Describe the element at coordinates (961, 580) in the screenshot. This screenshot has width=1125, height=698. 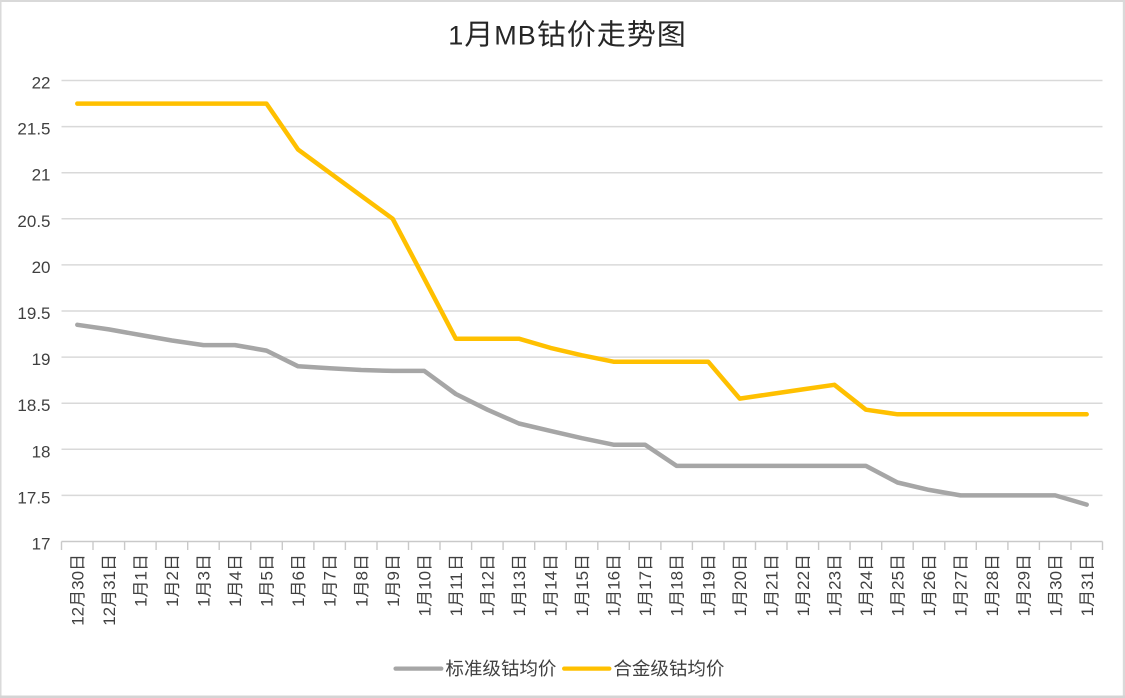
I see `svg-text: 27` at that location.